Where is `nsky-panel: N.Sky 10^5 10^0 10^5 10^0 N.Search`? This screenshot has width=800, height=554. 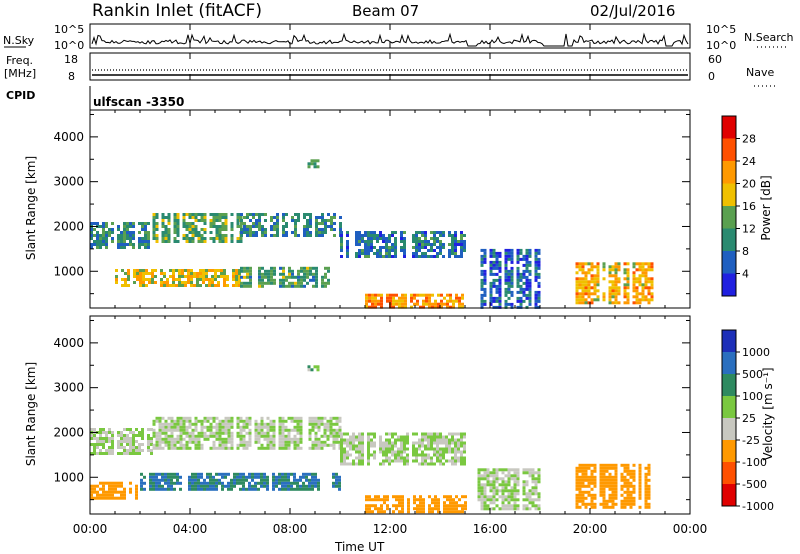 nsky-panel: N.Sky 10^5 10^0 10^5 10^0 N.Search is located at coordinates (398, 37).